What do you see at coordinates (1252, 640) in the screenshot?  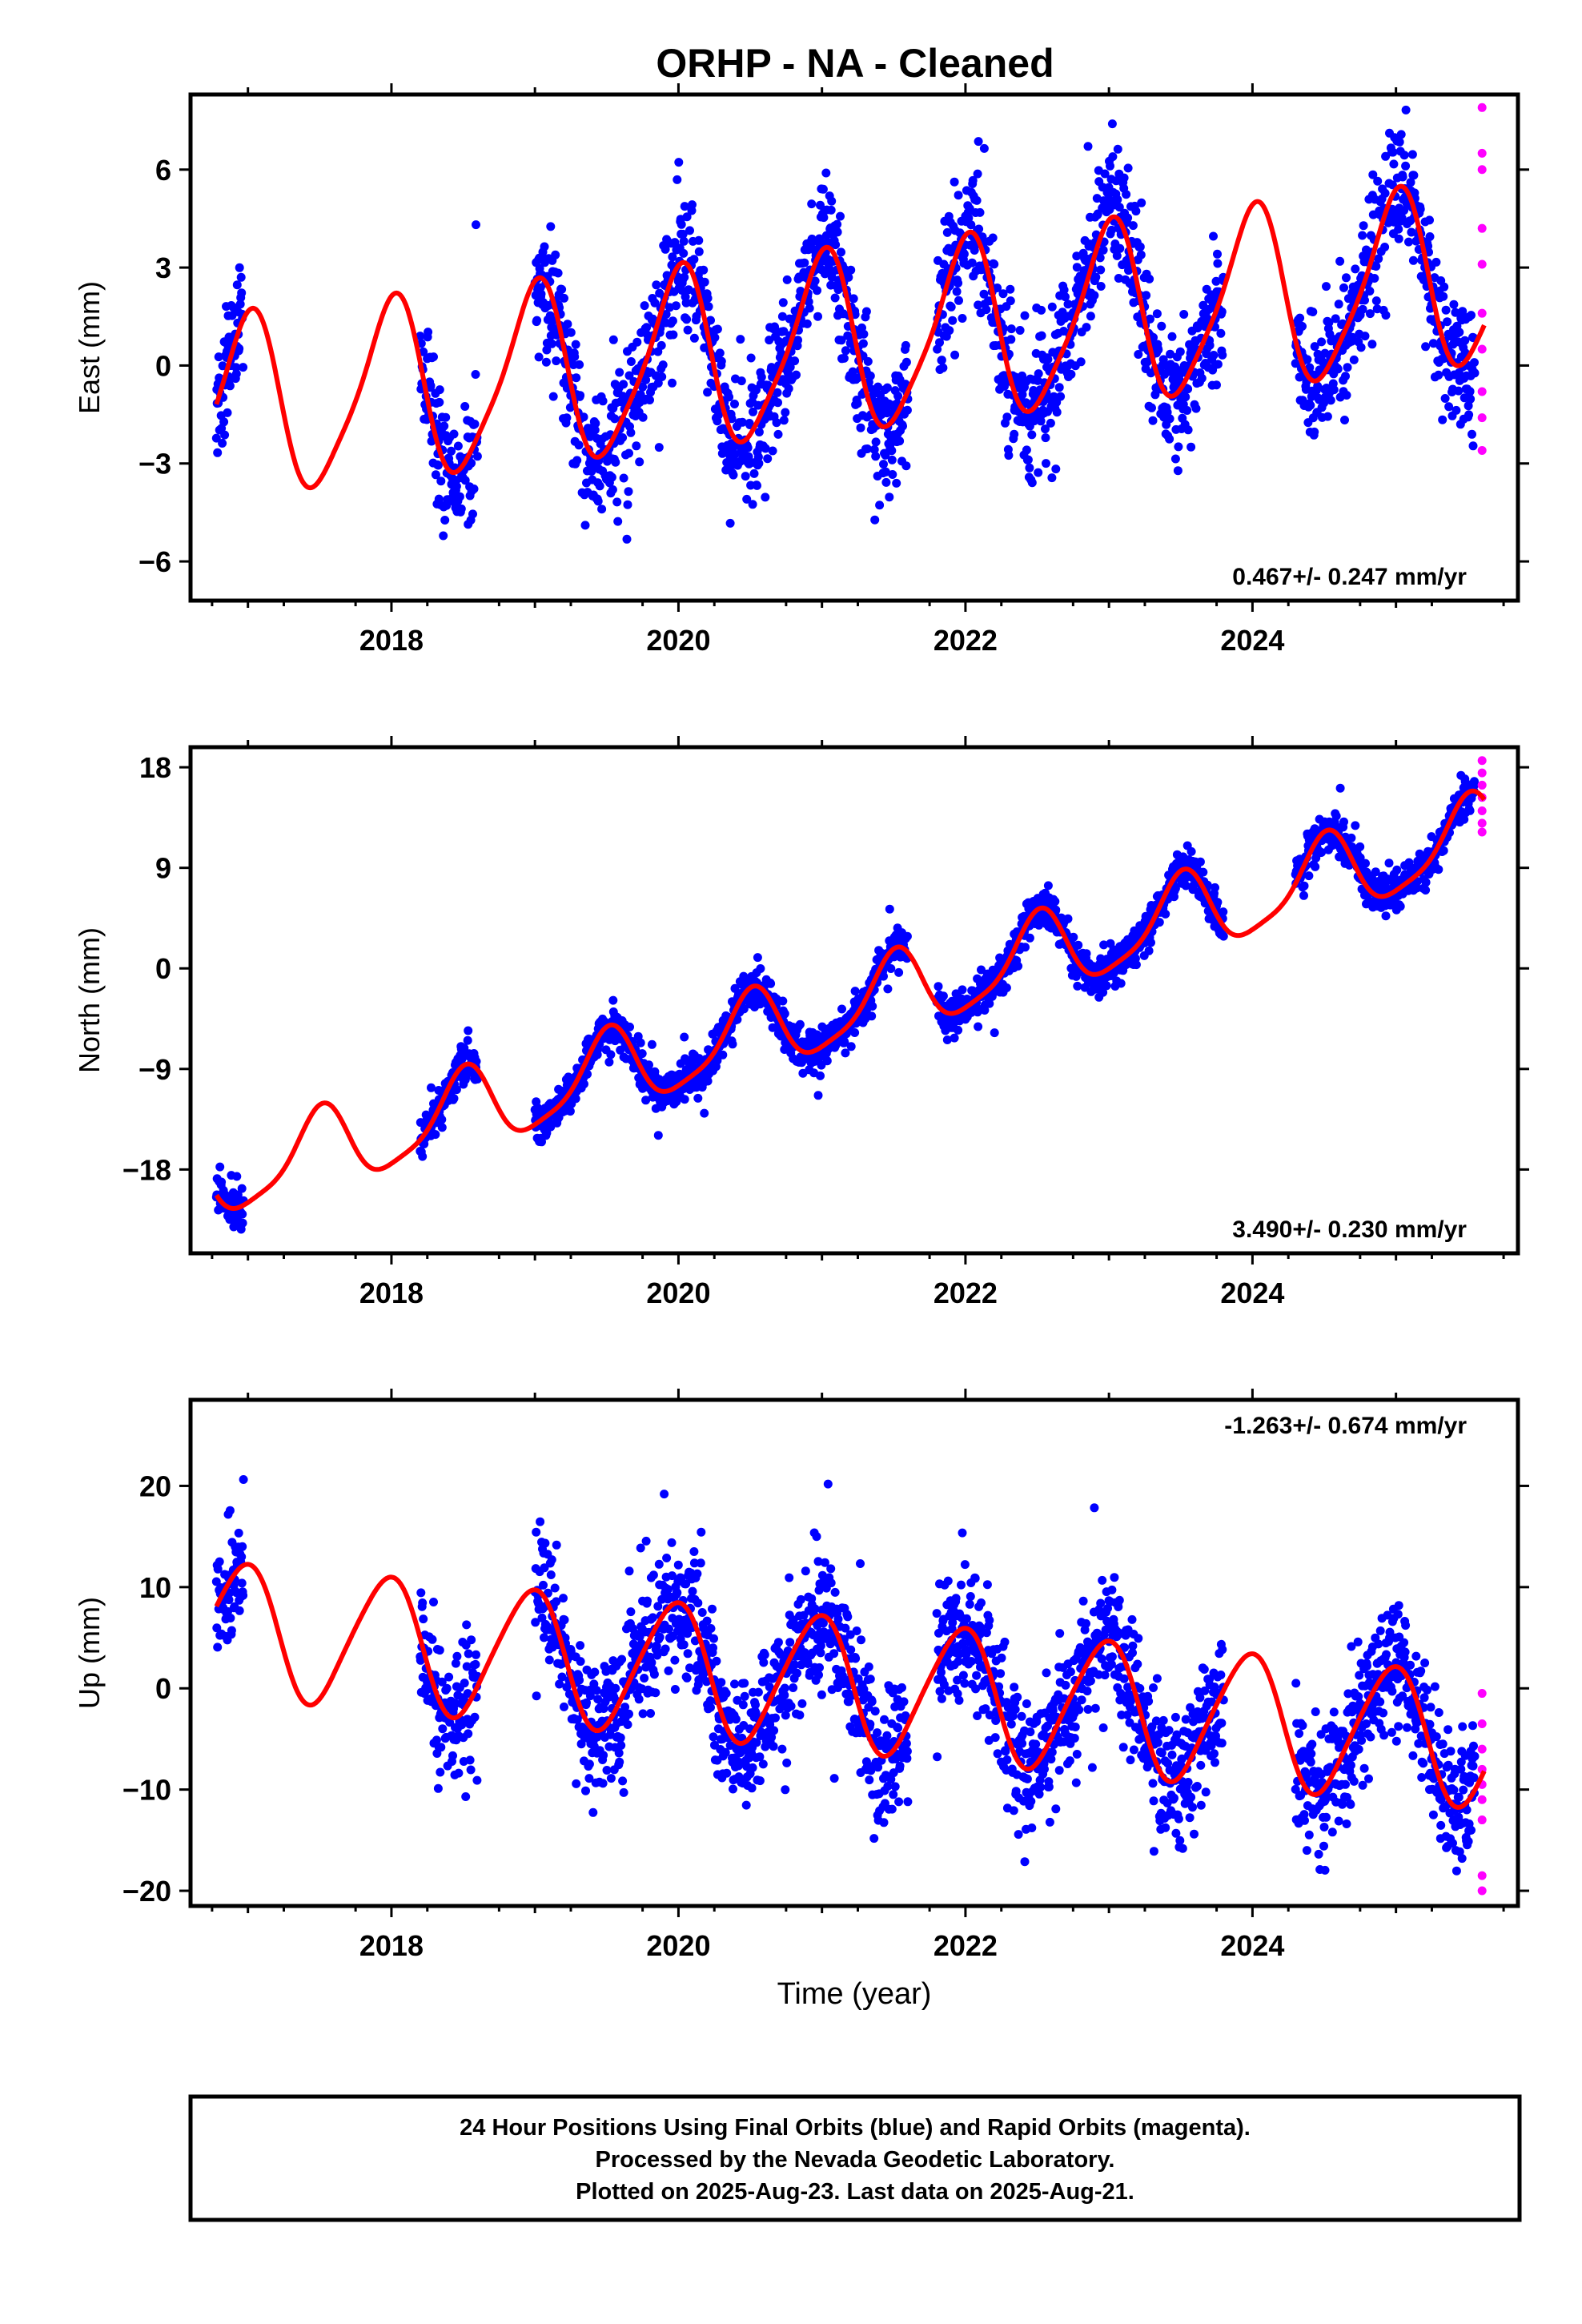 I see `x-tick-label: 2024` at bounding box center [1252, 640].